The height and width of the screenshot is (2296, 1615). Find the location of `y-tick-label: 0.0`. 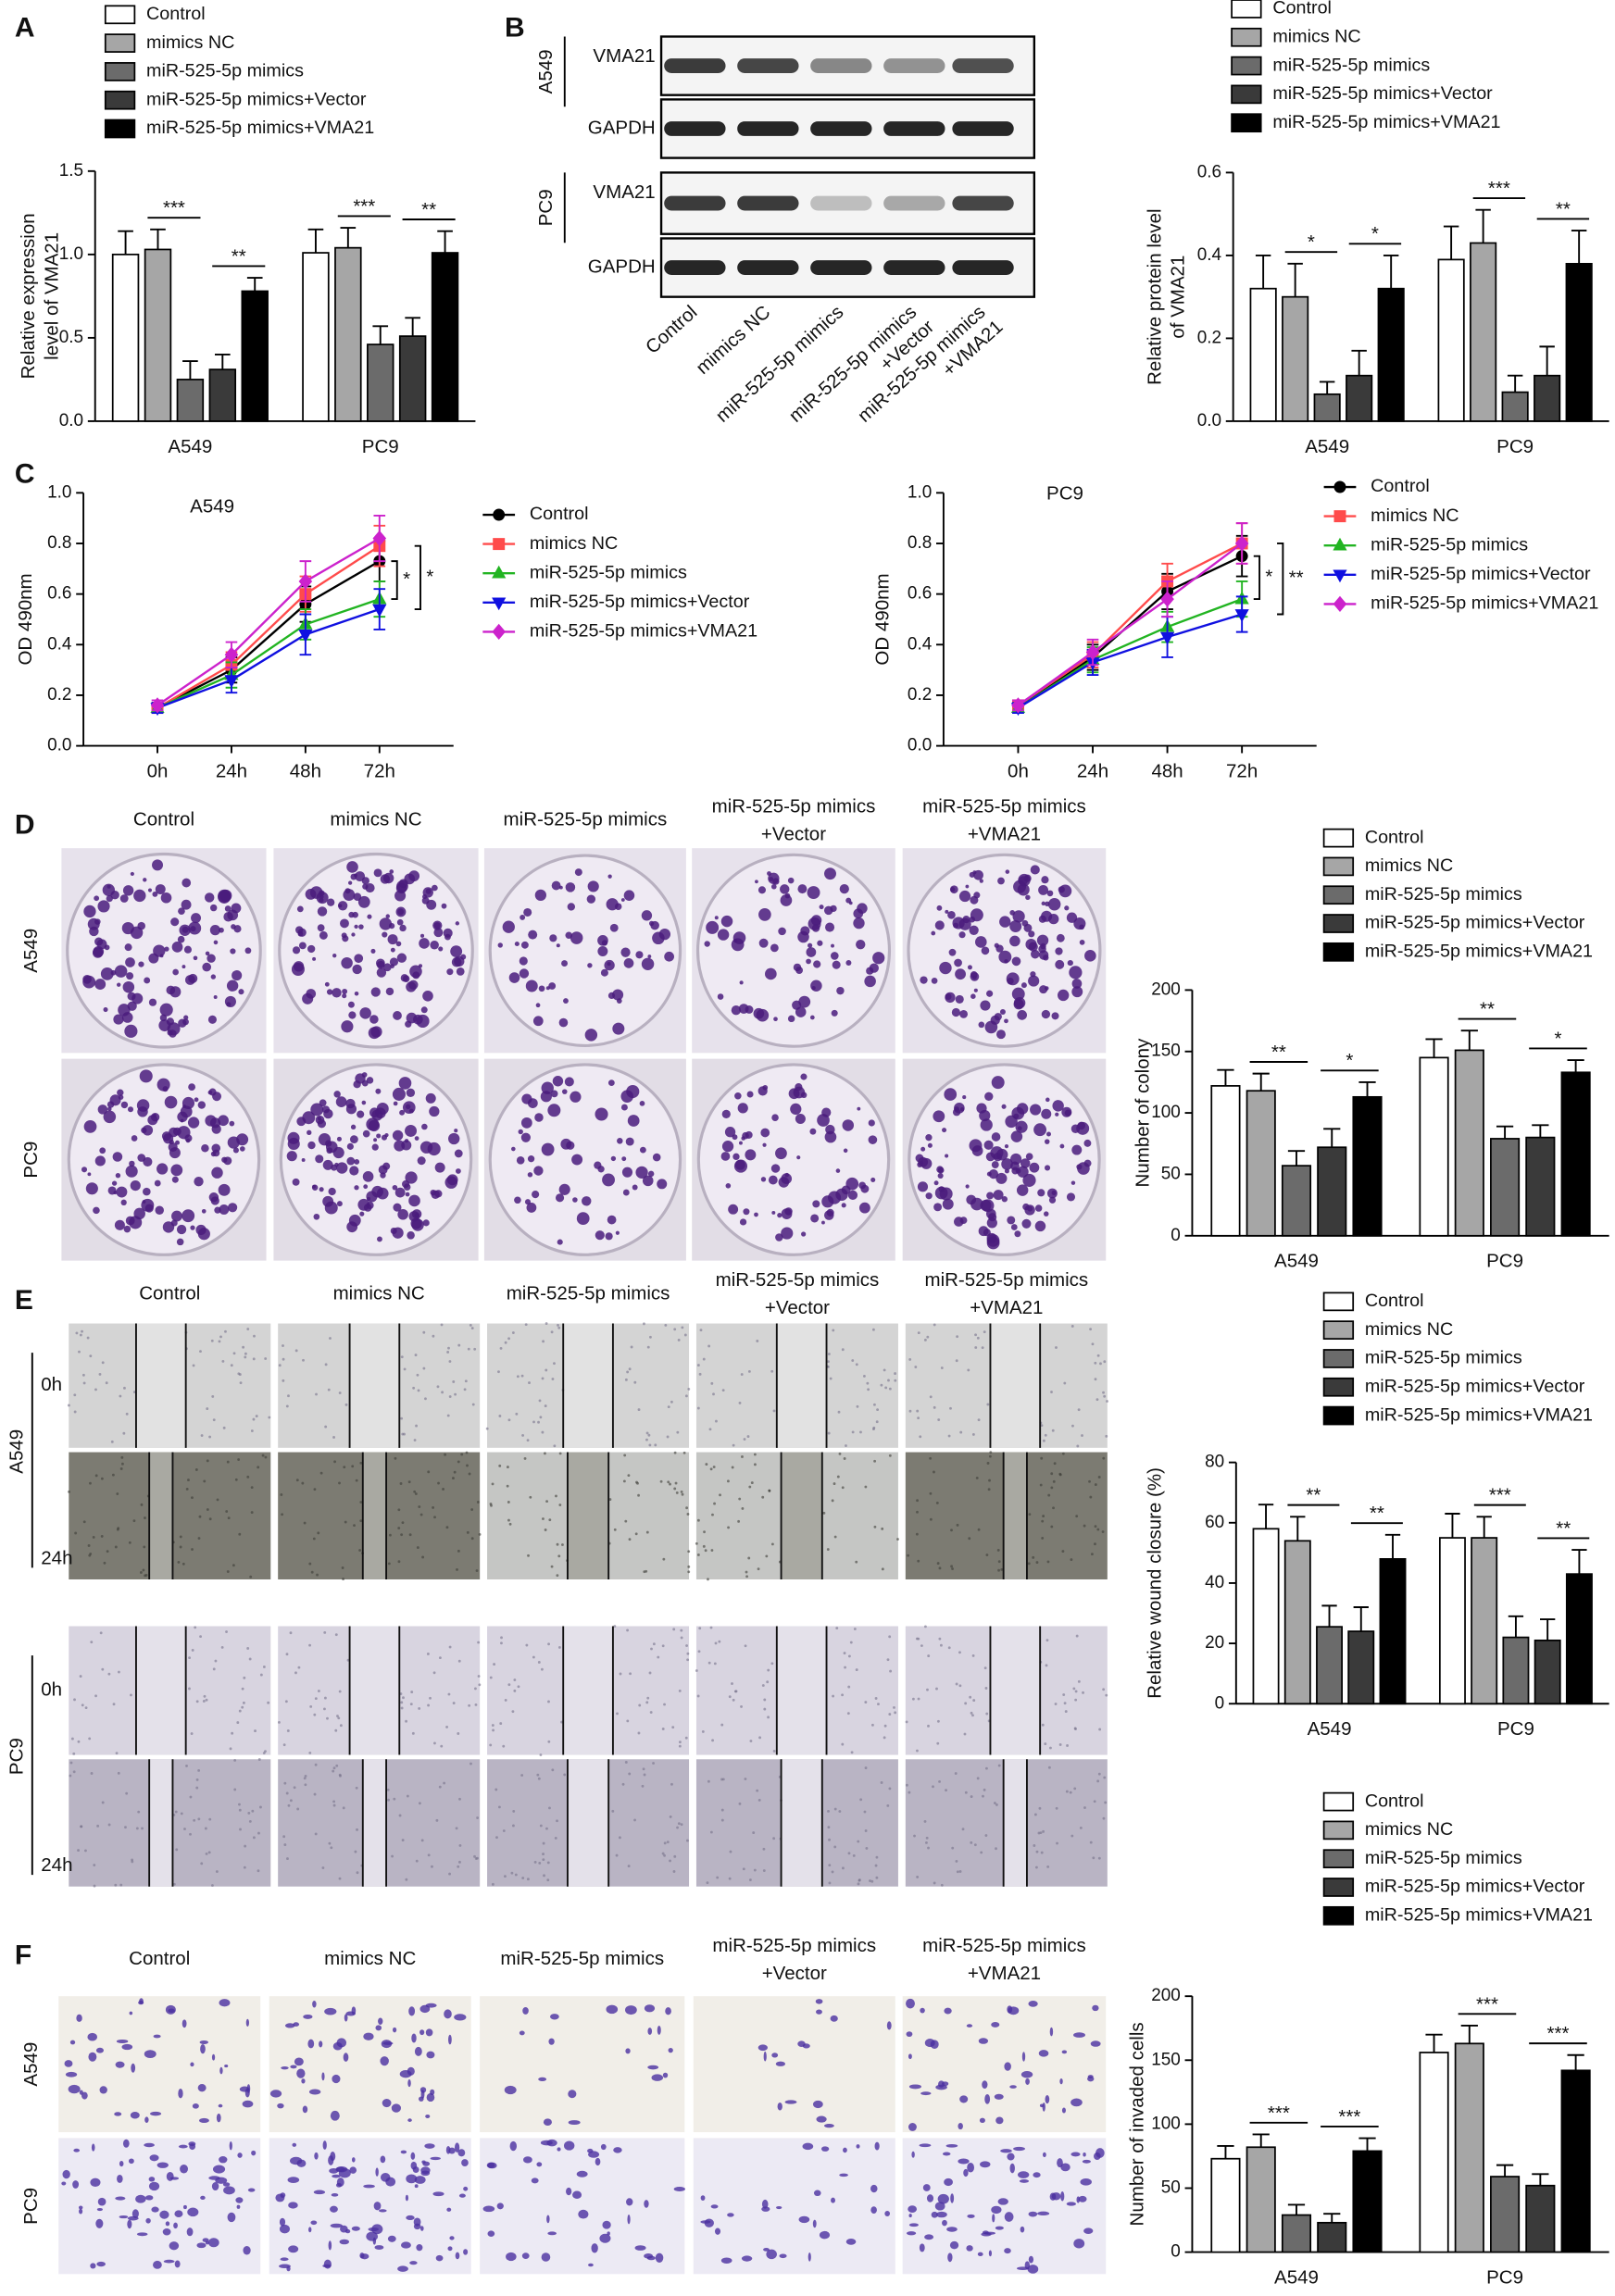

y-tick-label: 0.0 is located at coordinates (71, 420).